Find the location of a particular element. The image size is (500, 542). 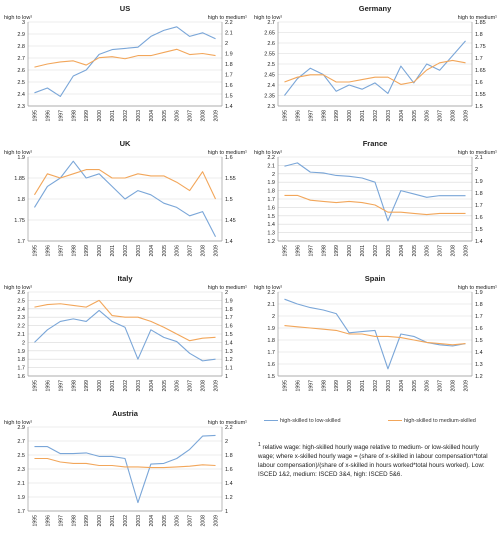

x-tick-label: 2001 is located at coordinates (363, 251).